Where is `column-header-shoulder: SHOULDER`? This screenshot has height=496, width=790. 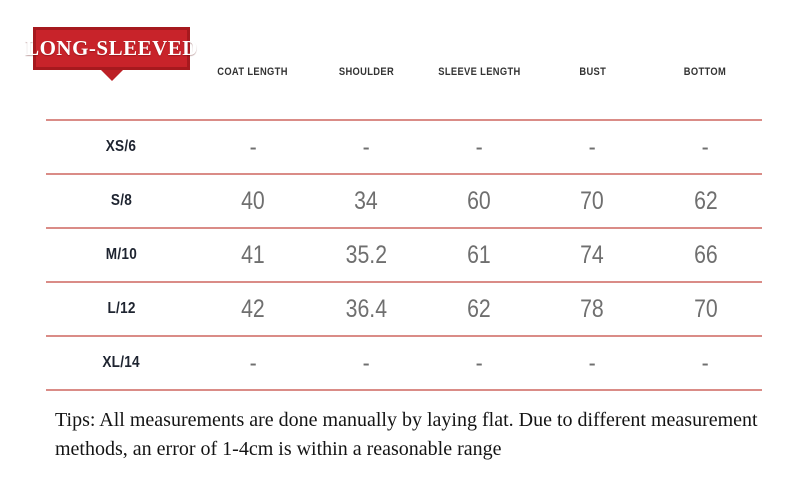
column-header-shoulder: SHOULDER is located at coordinates (366, 72).